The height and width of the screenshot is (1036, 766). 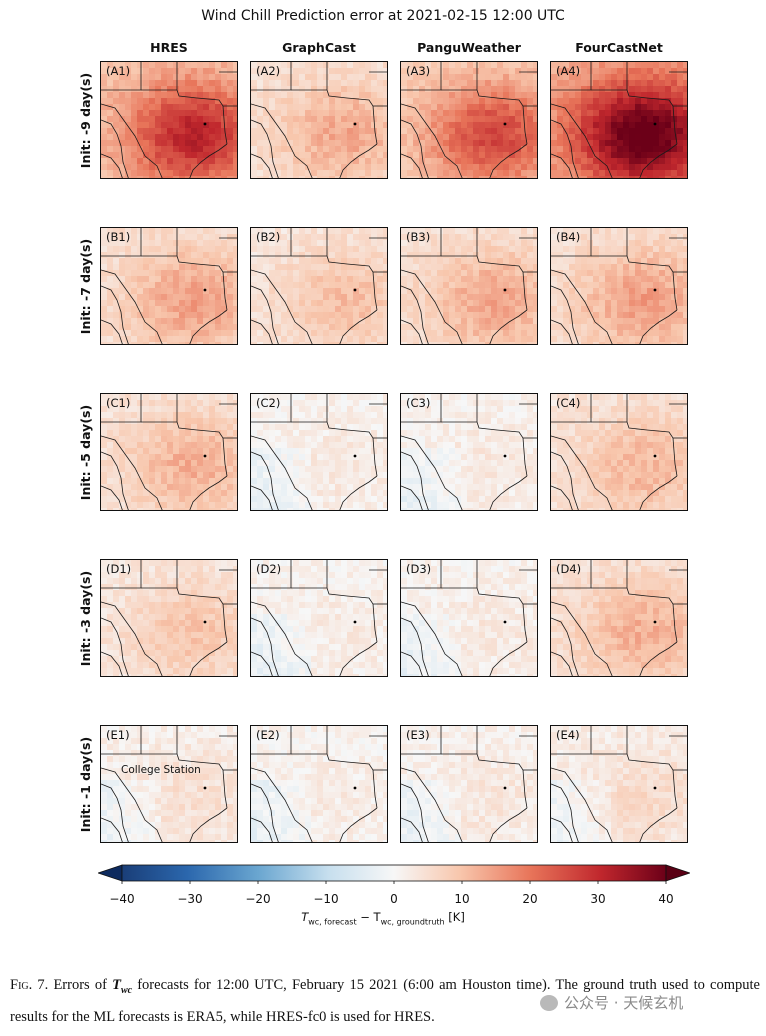 I want to click on row-label: Init: -3 day(s), so click(x=86, y=618).